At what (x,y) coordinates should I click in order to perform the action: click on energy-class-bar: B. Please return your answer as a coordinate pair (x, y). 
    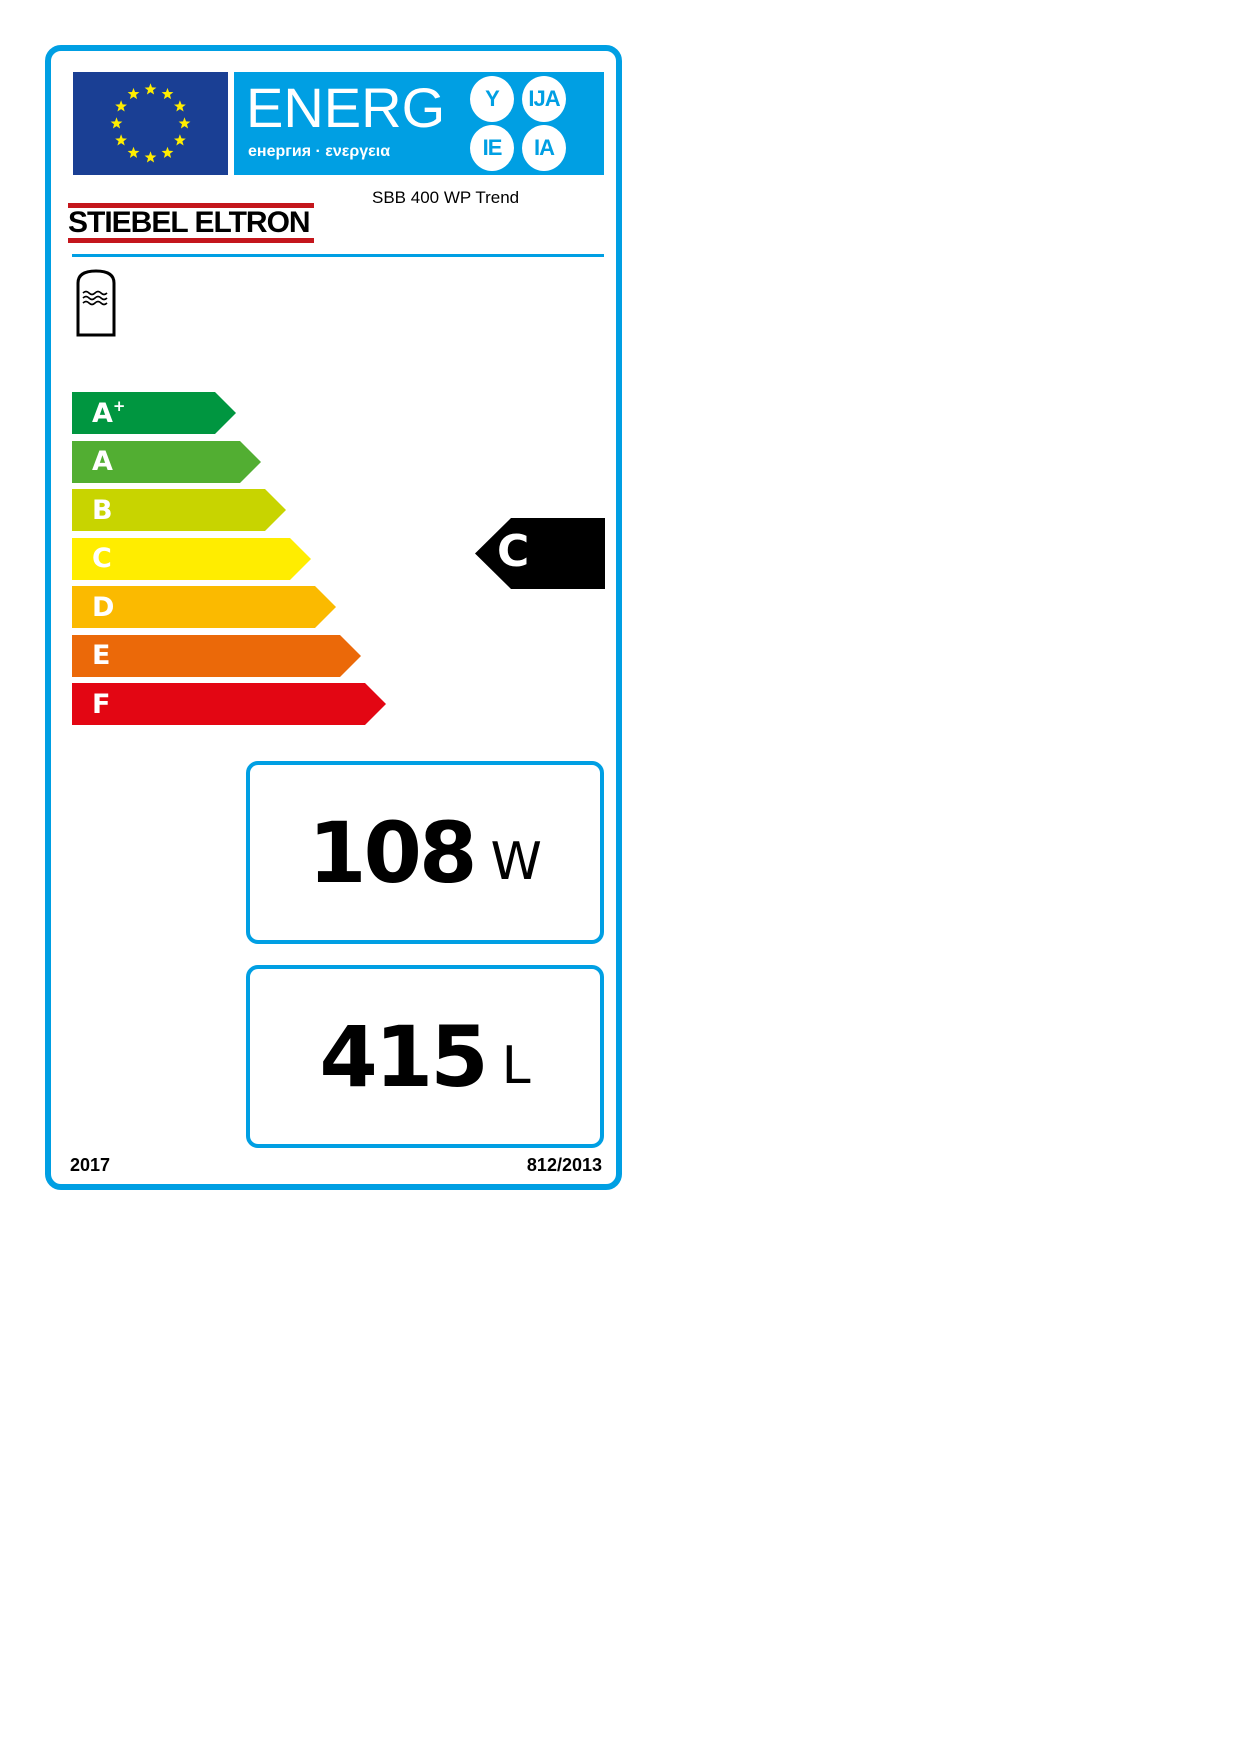
    Looking at the image, I should click on (179, 510).